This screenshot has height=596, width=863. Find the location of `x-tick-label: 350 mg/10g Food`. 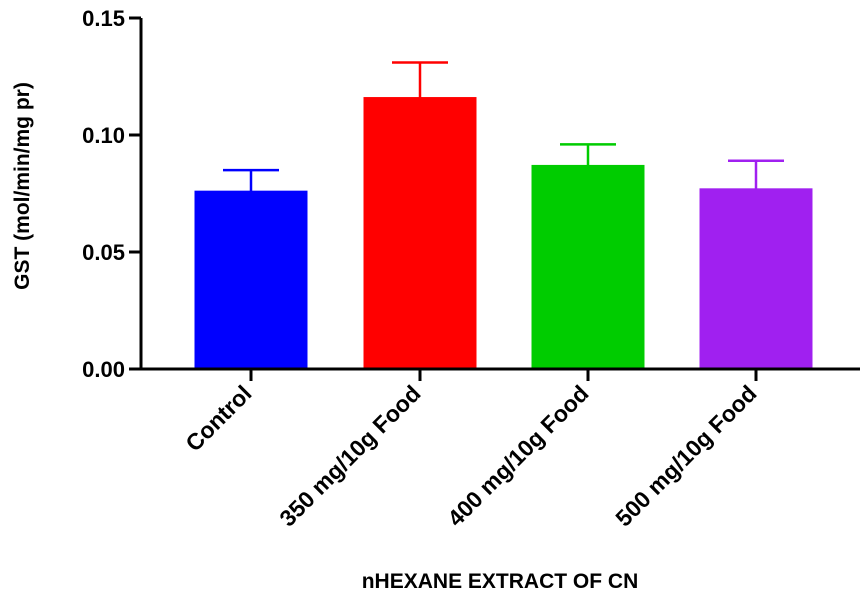

x-tick-label: 350 mg/10g Food is located at coordinates (349, 455).